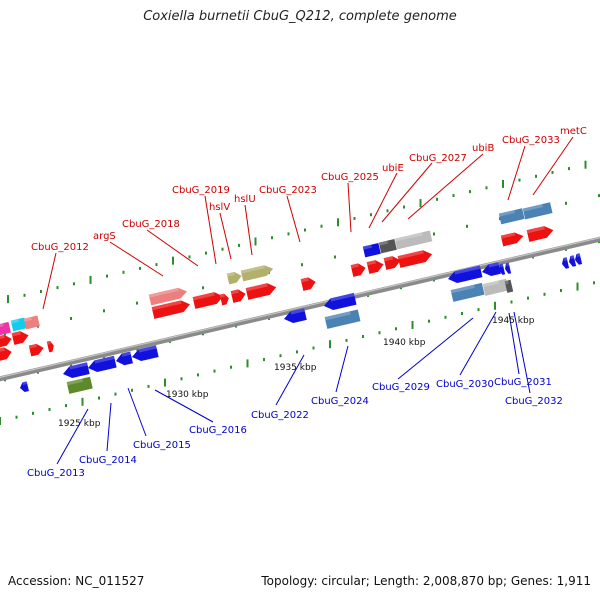 This screenshot has width=600, height=600. Describe the element at coordinates (56, 473) in the screenshot. I see `gene-label: CbuG_2013` at that location.